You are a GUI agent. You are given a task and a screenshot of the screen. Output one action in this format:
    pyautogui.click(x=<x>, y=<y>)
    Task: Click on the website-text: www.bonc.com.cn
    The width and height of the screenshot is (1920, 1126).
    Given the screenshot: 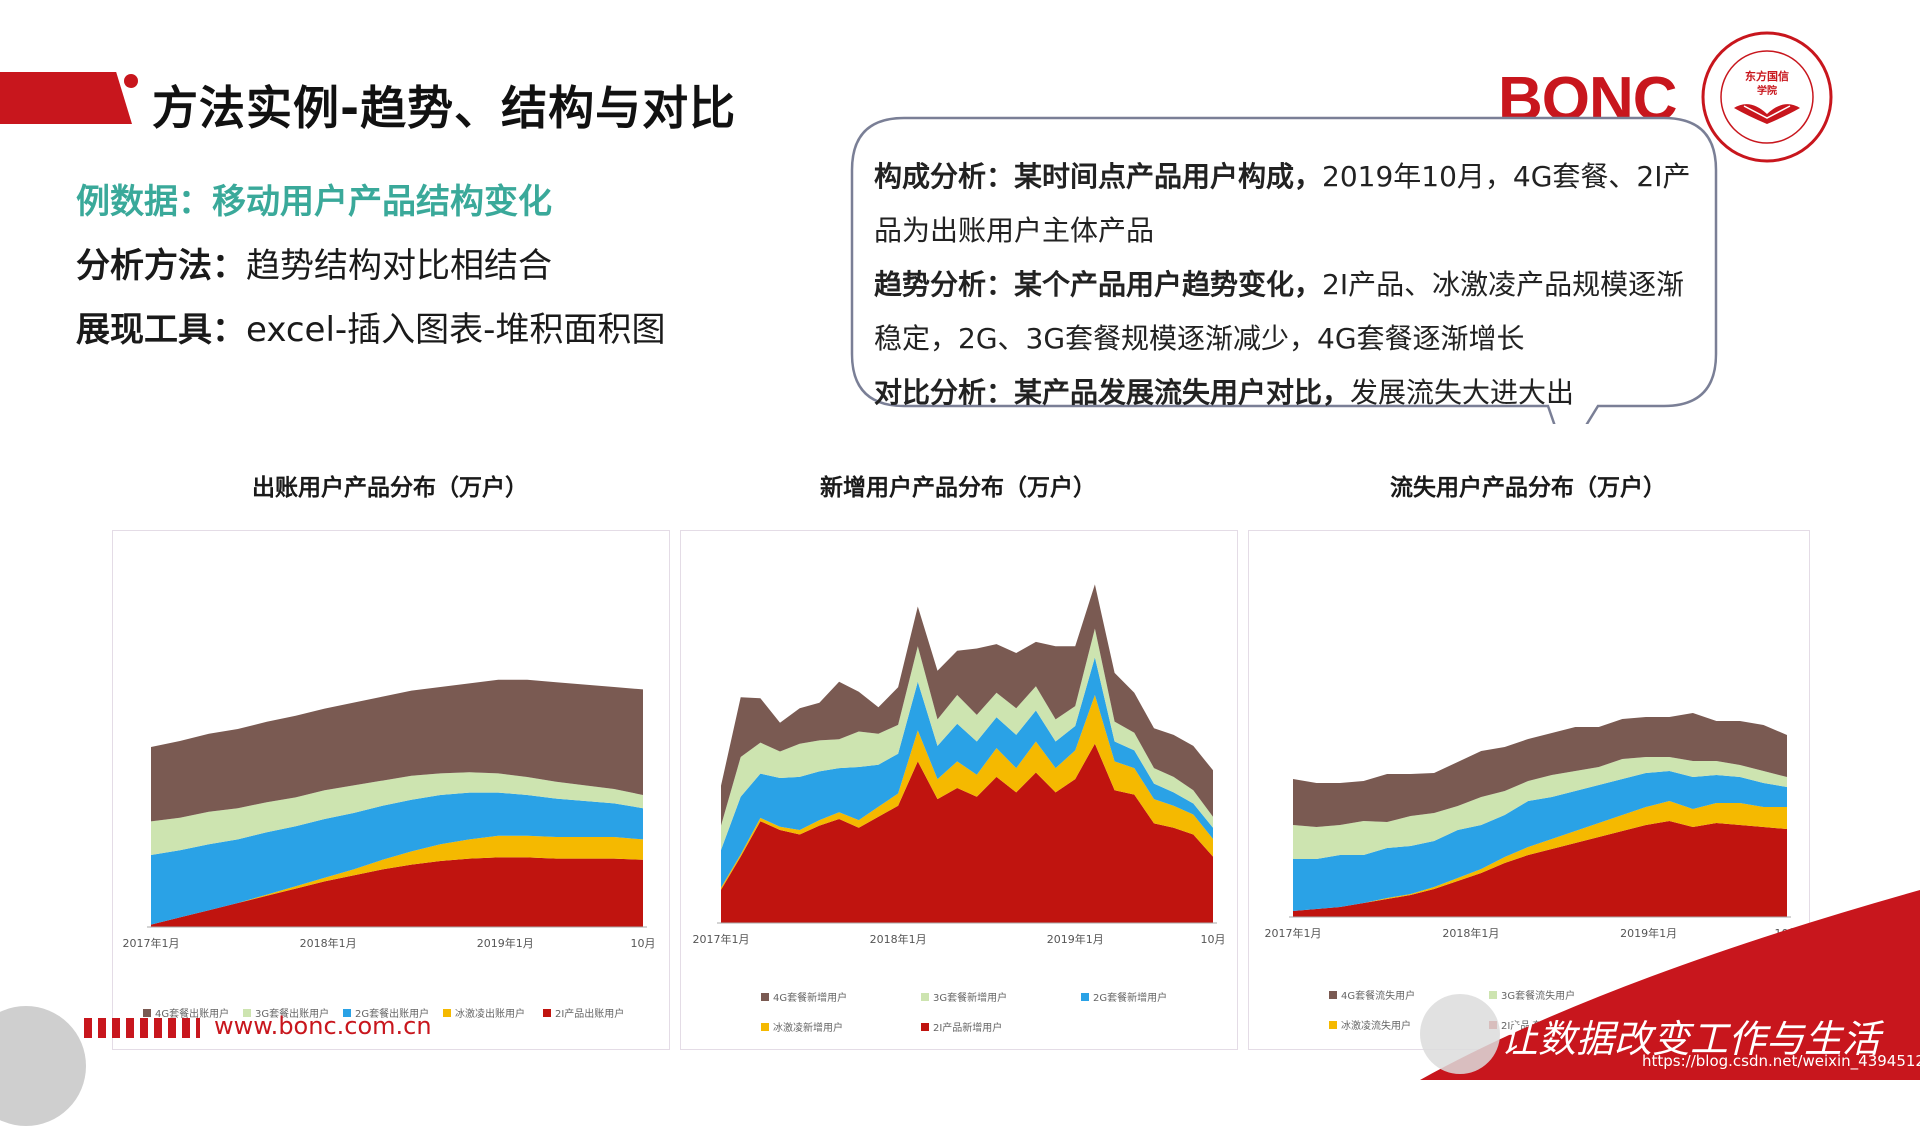 What is the action you would take?
    pyautogui.click(x=323, y=1026)
    